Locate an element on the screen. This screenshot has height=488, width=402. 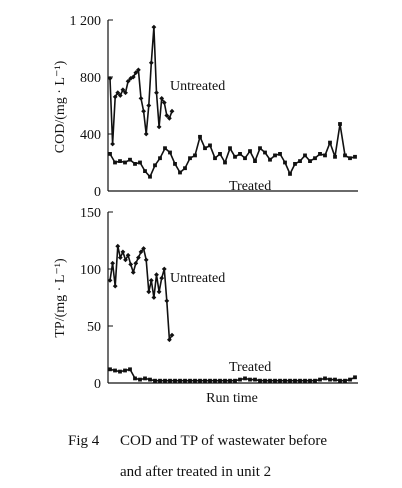
panel-cod-y-tick-label: 0 is located at coordinates (97, 192).